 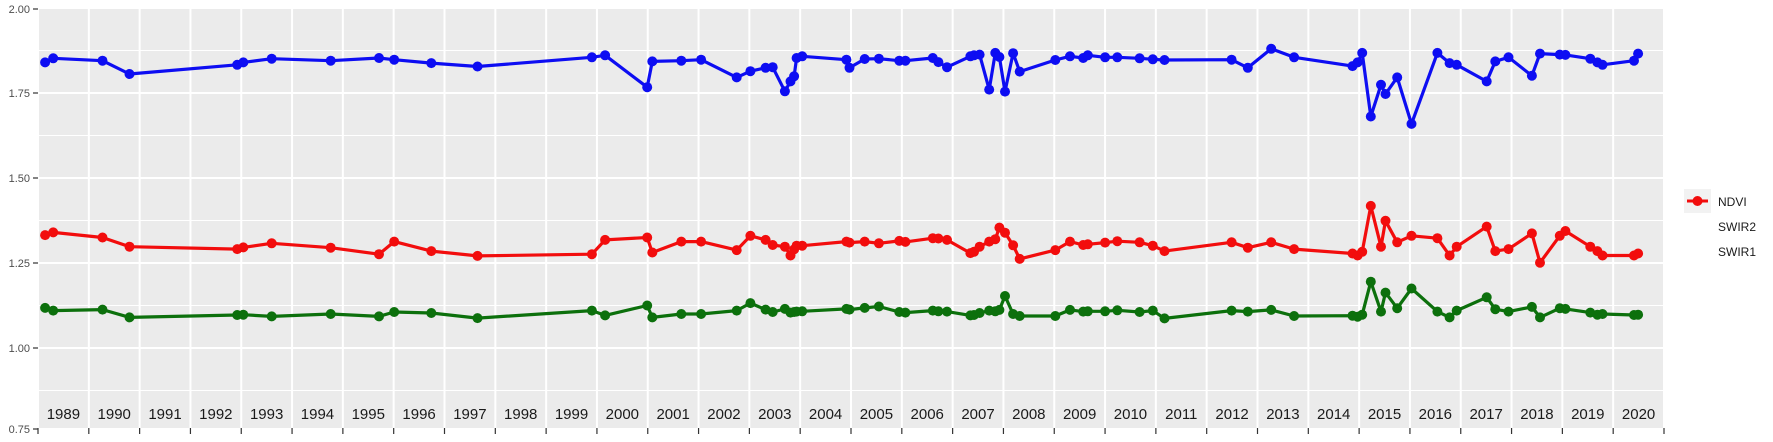 What do you see at coordinates (1587, 414) in the screenshot?
I see `x-axis-year-label: 2019` at bounding box center [1587, 414].